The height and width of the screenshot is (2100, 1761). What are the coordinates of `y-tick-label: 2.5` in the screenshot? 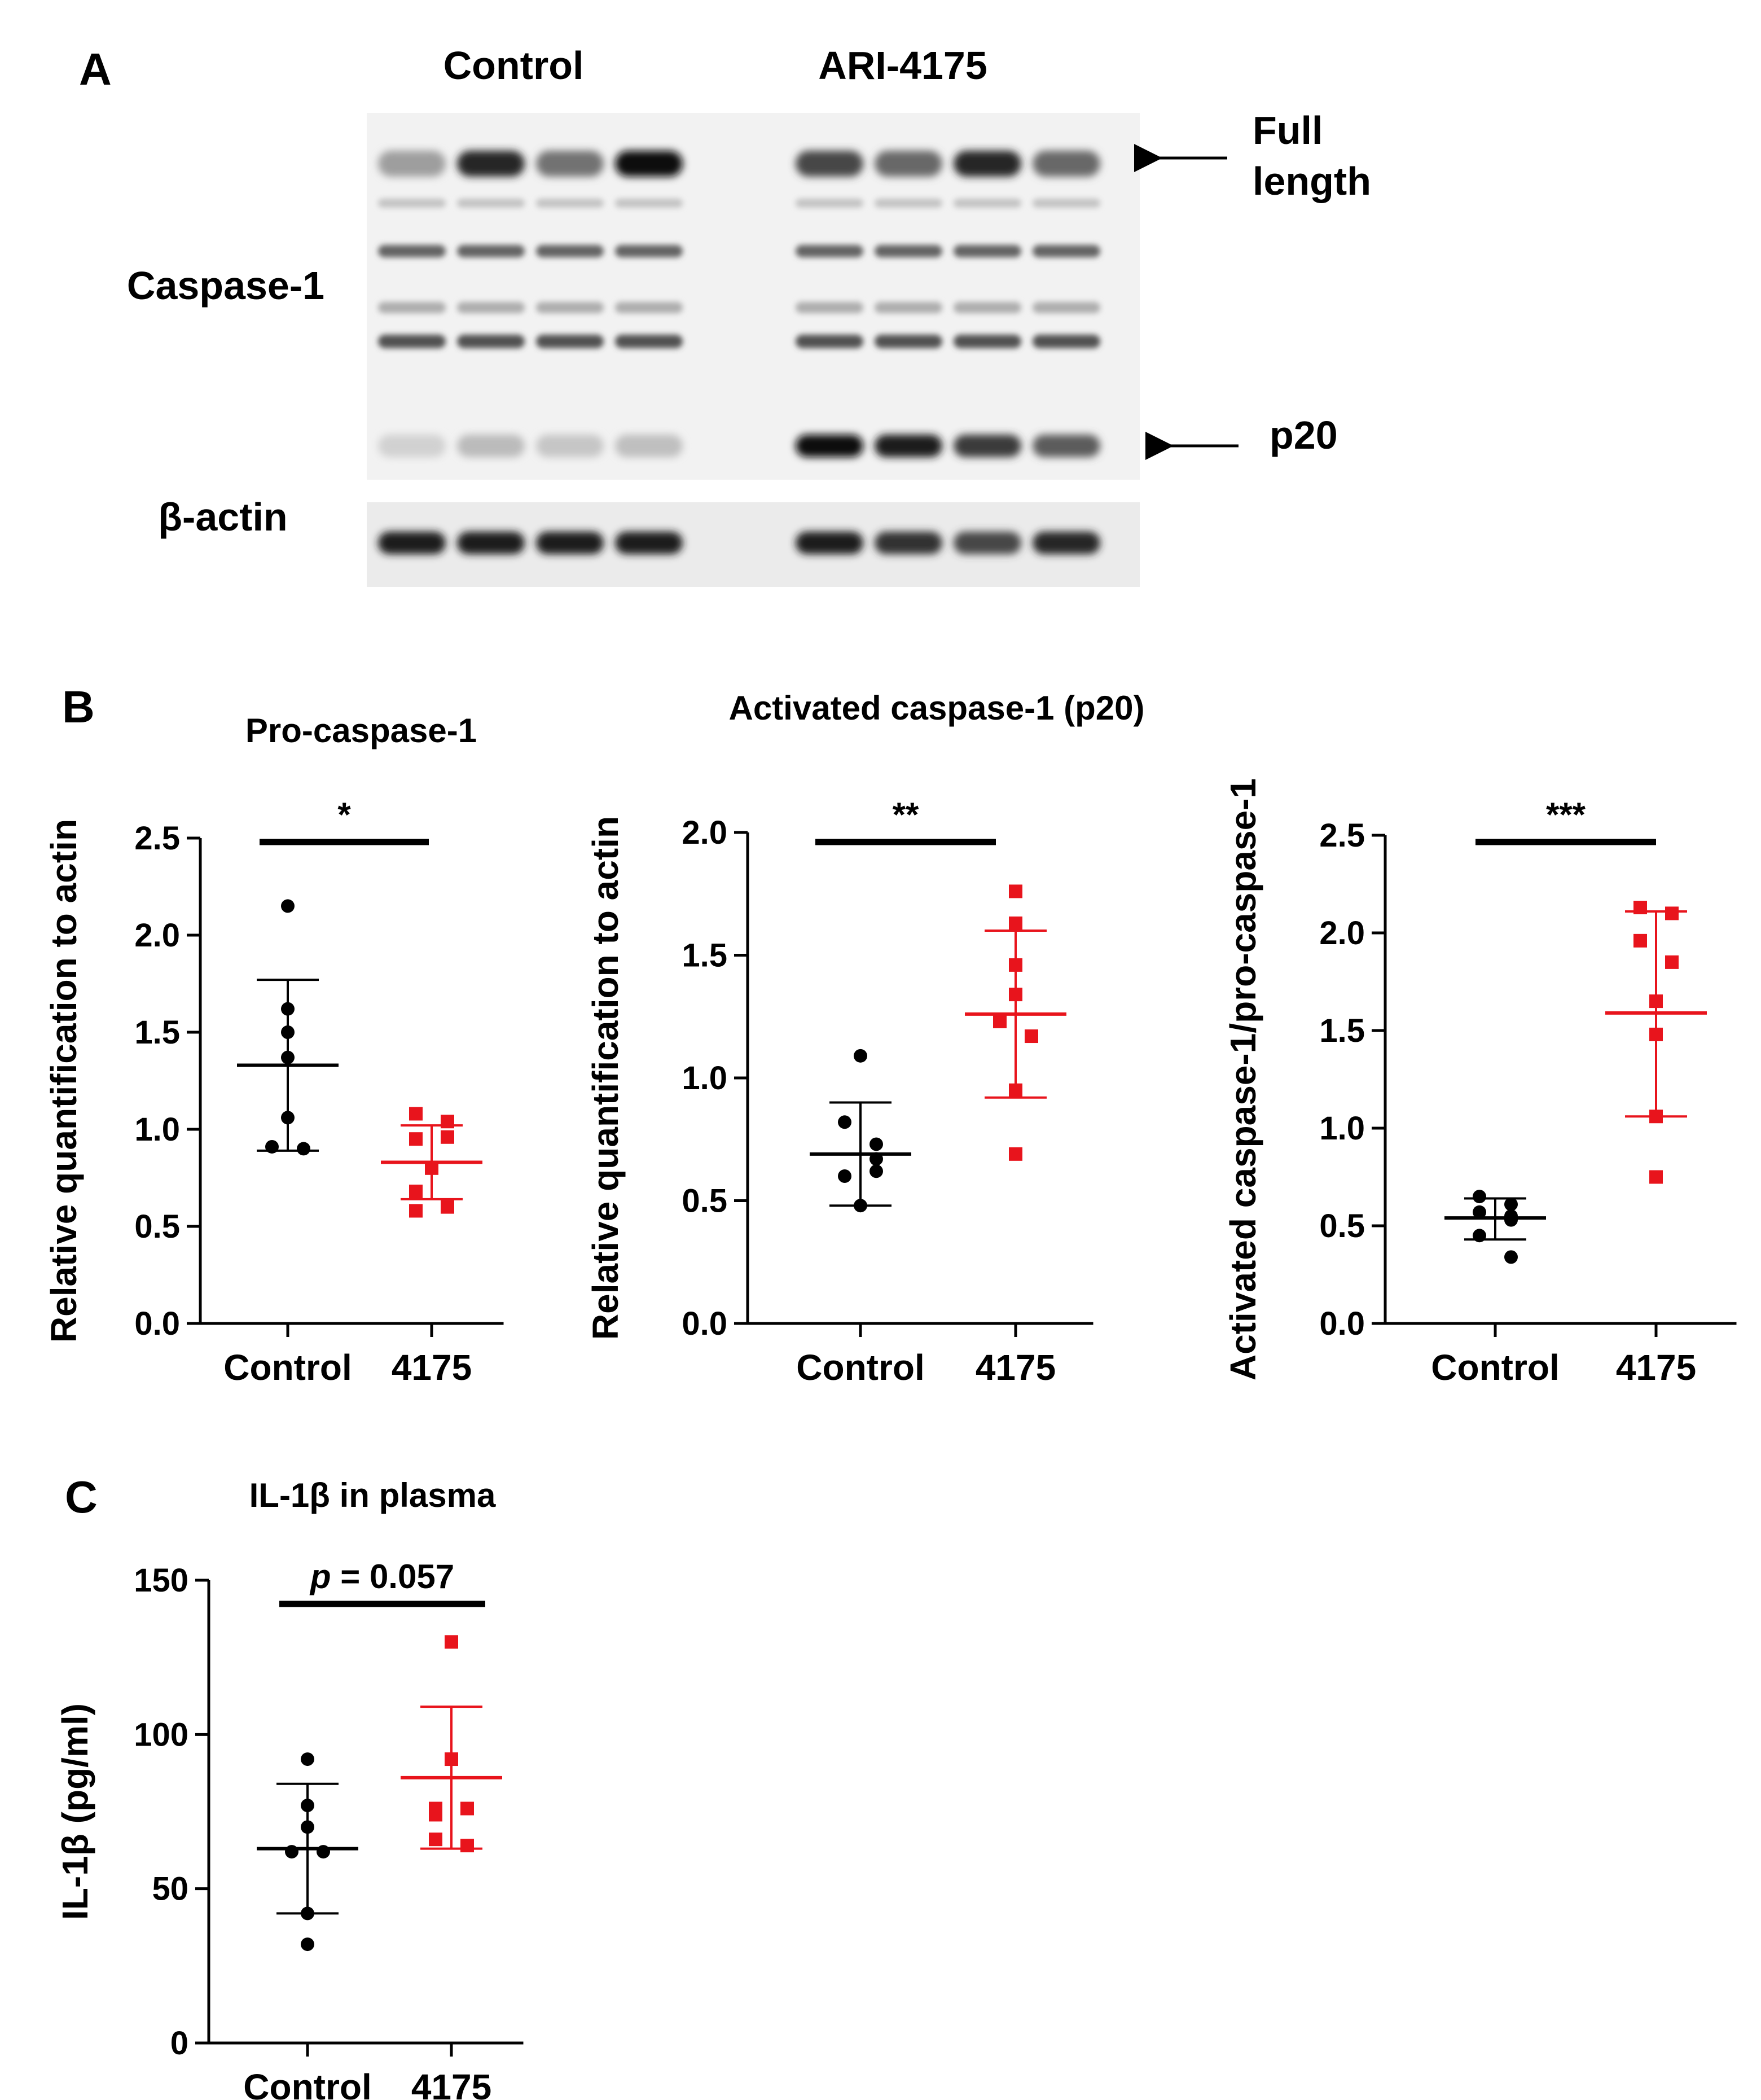 It's located at (1342, 835).